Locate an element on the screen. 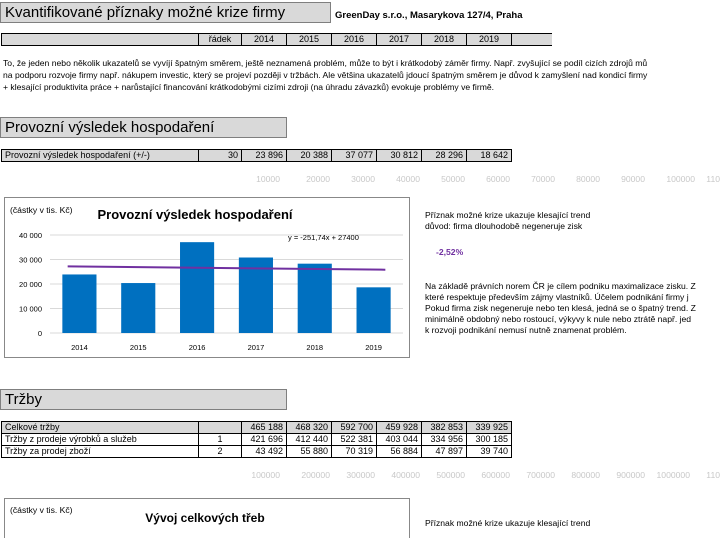 The height and width of the screenshot is (538, 720). scale-tick: 60000 is located at coordinates (498, 179).